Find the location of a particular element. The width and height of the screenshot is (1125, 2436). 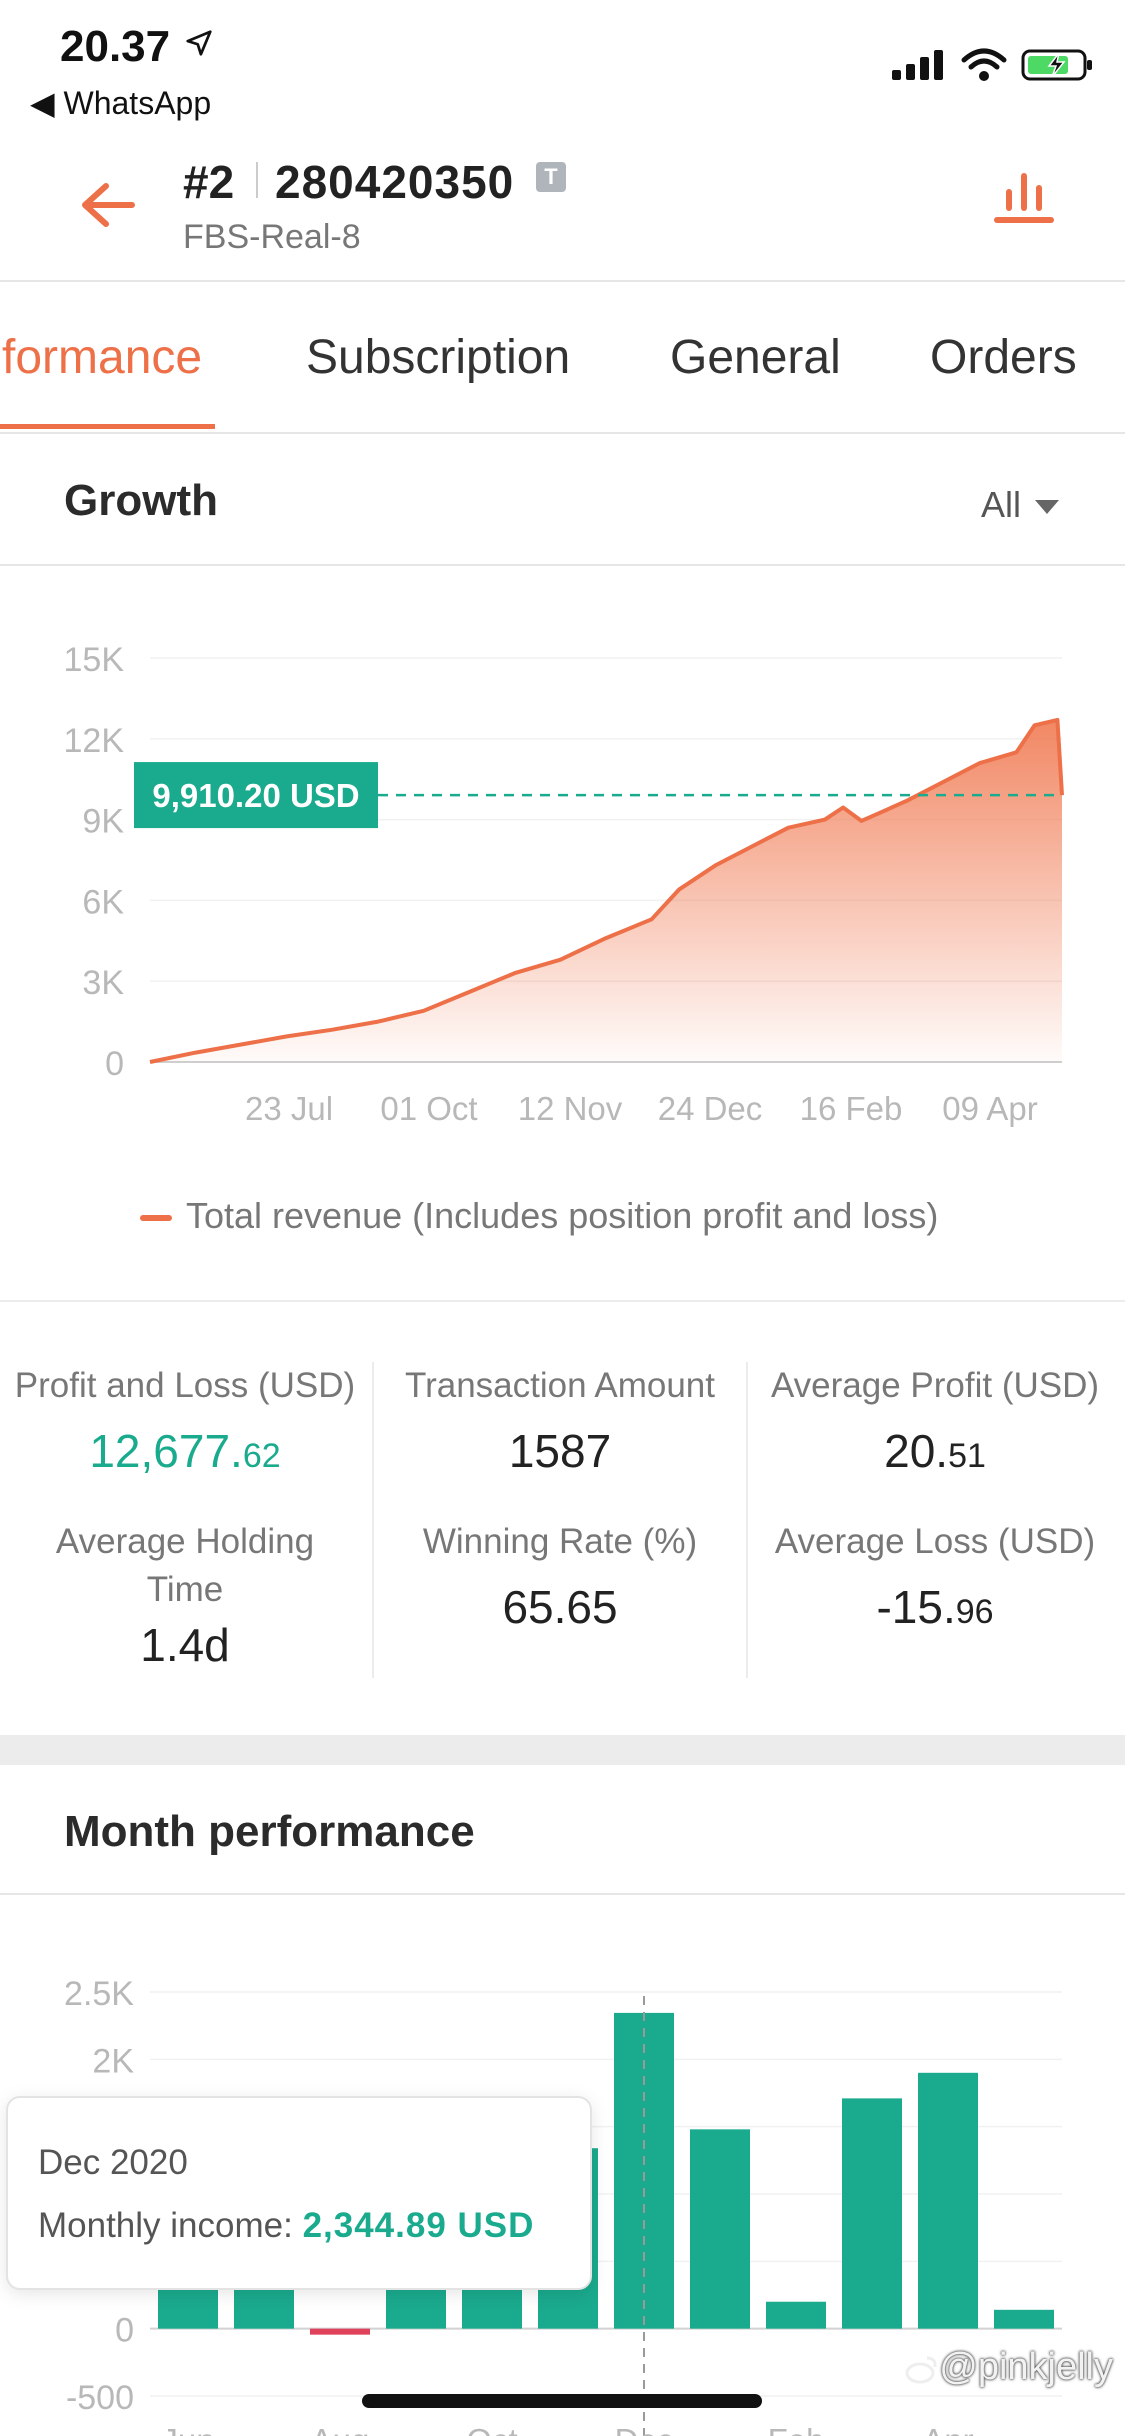

y-tick-label: 15K is located at coordinates (94, 660).